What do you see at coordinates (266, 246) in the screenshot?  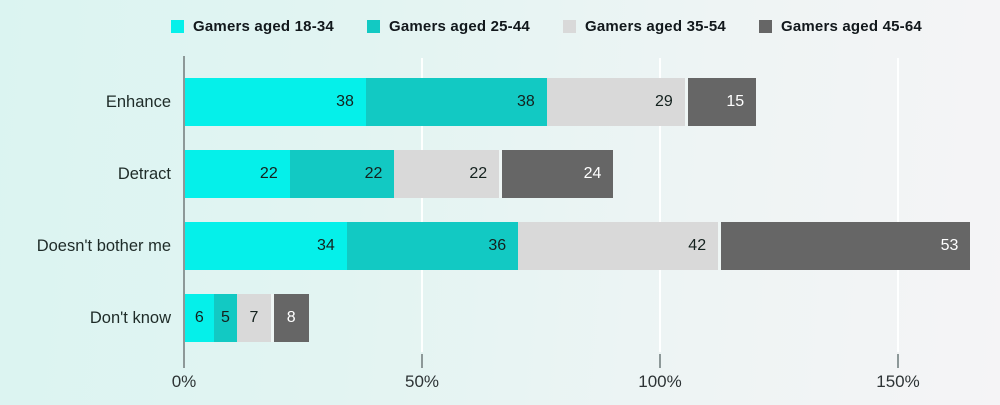 I see `bar-segment: 34` at bounding box center [266, 246].